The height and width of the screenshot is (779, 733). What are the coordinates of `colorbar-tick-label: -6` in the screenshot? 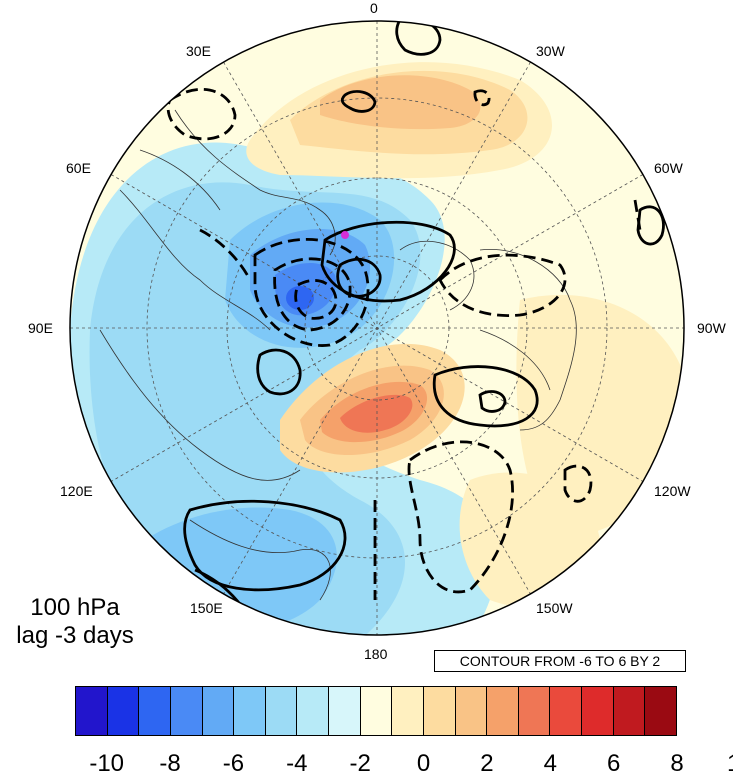 It's located at (233, 763).